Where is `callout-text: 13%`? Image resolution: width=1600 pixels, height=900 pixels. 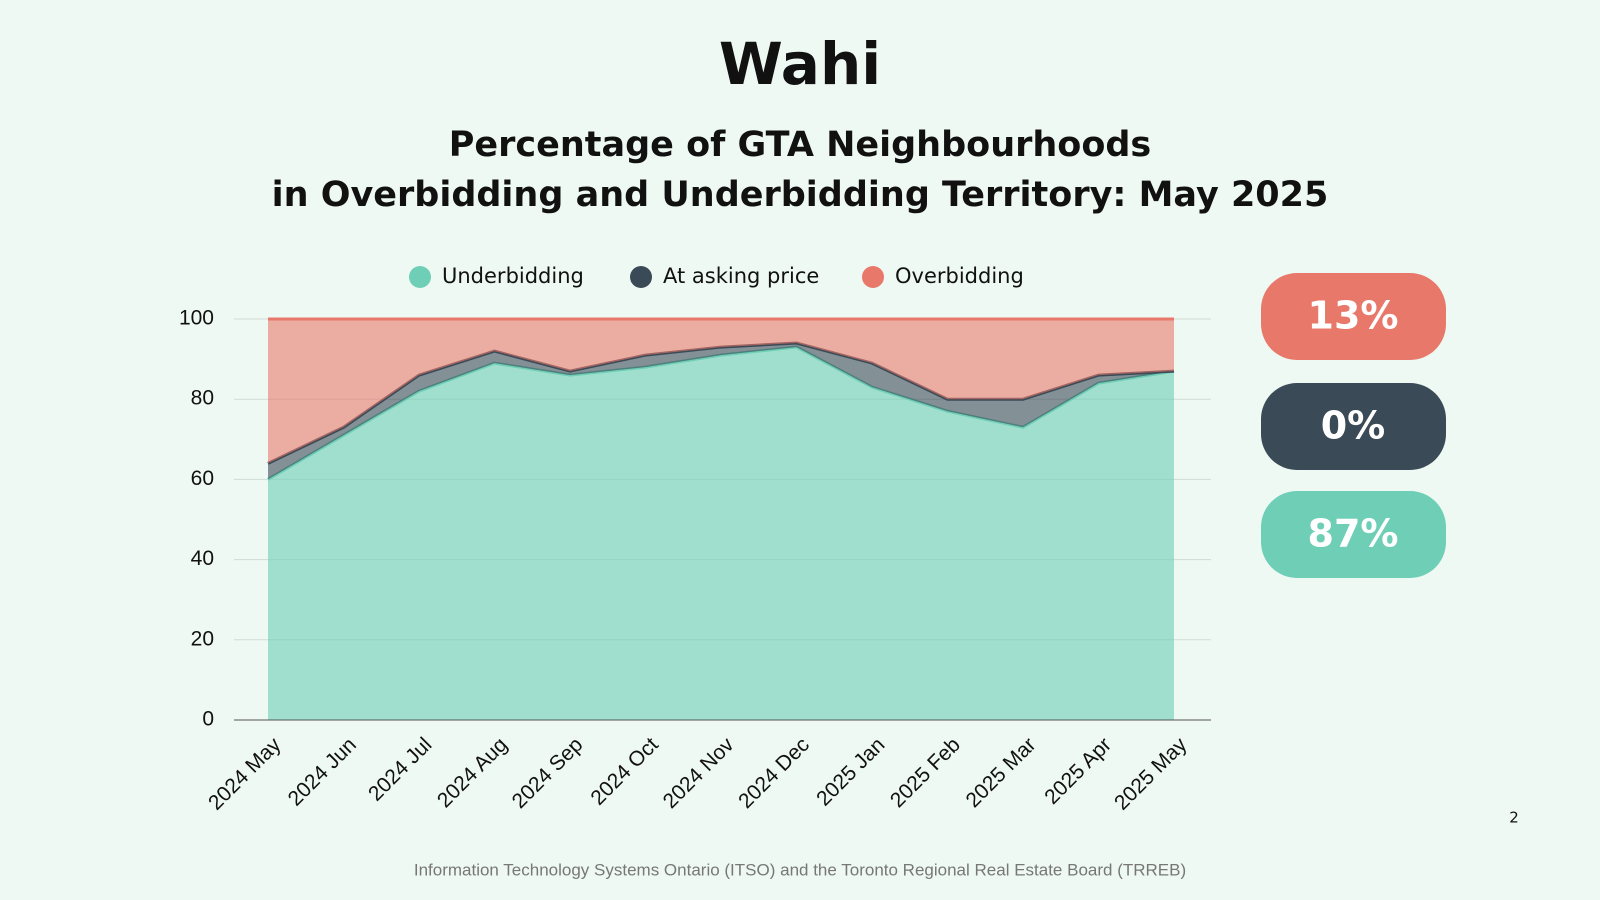
callout-text: 13% is located at coordinates (1353, 316).